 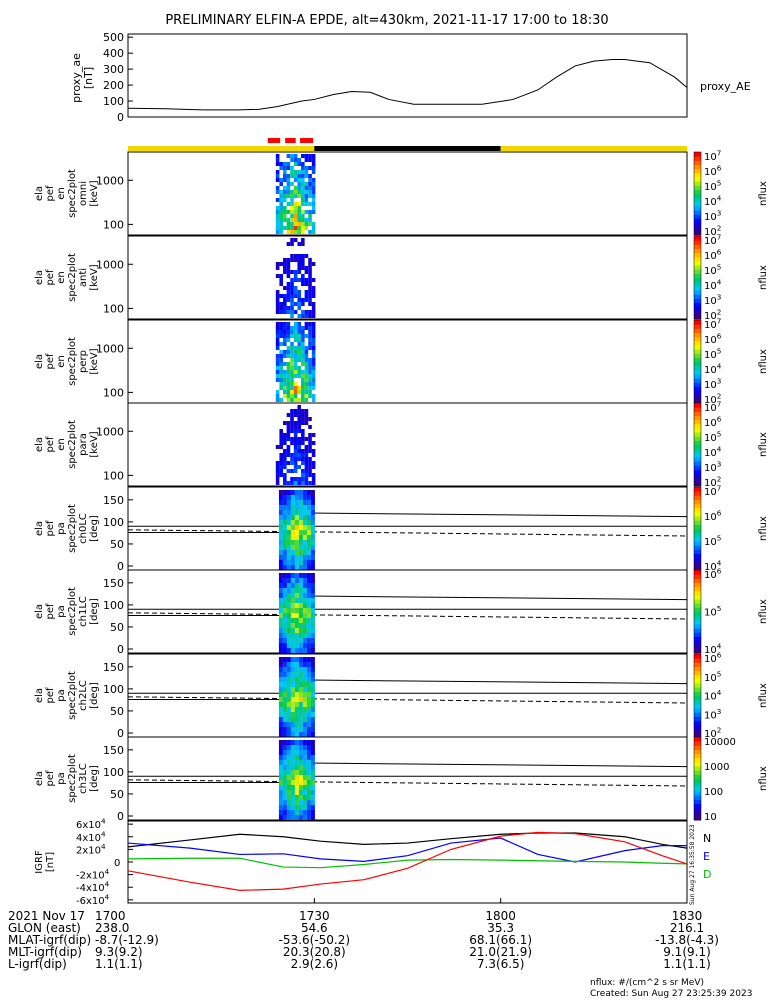 What do you see at coordinates (712, 541) in the screenshot?
I see `colorbar-tick-label: 105` at bounding box center [712, 541].